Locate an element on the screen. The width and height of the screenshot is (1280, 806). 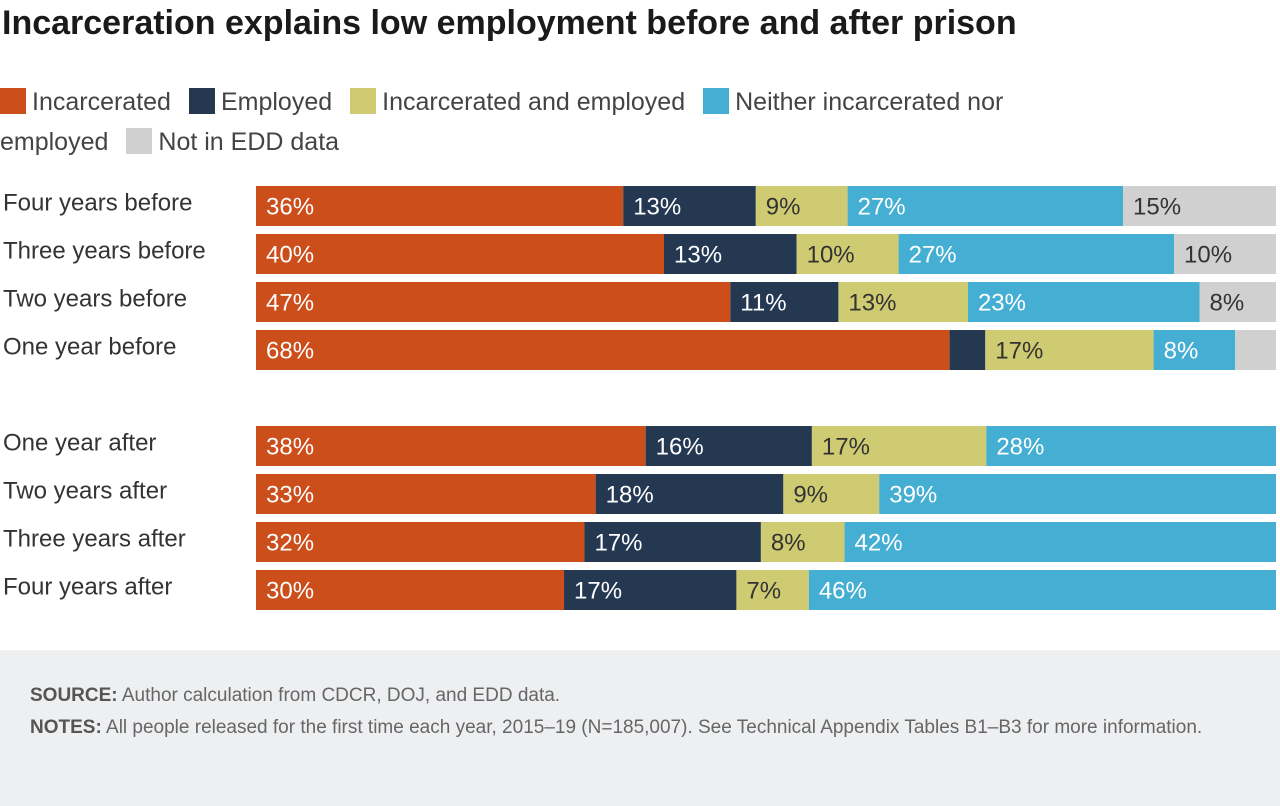
legend-label: Incarcerated and employed is located at coordinates (534, 102).